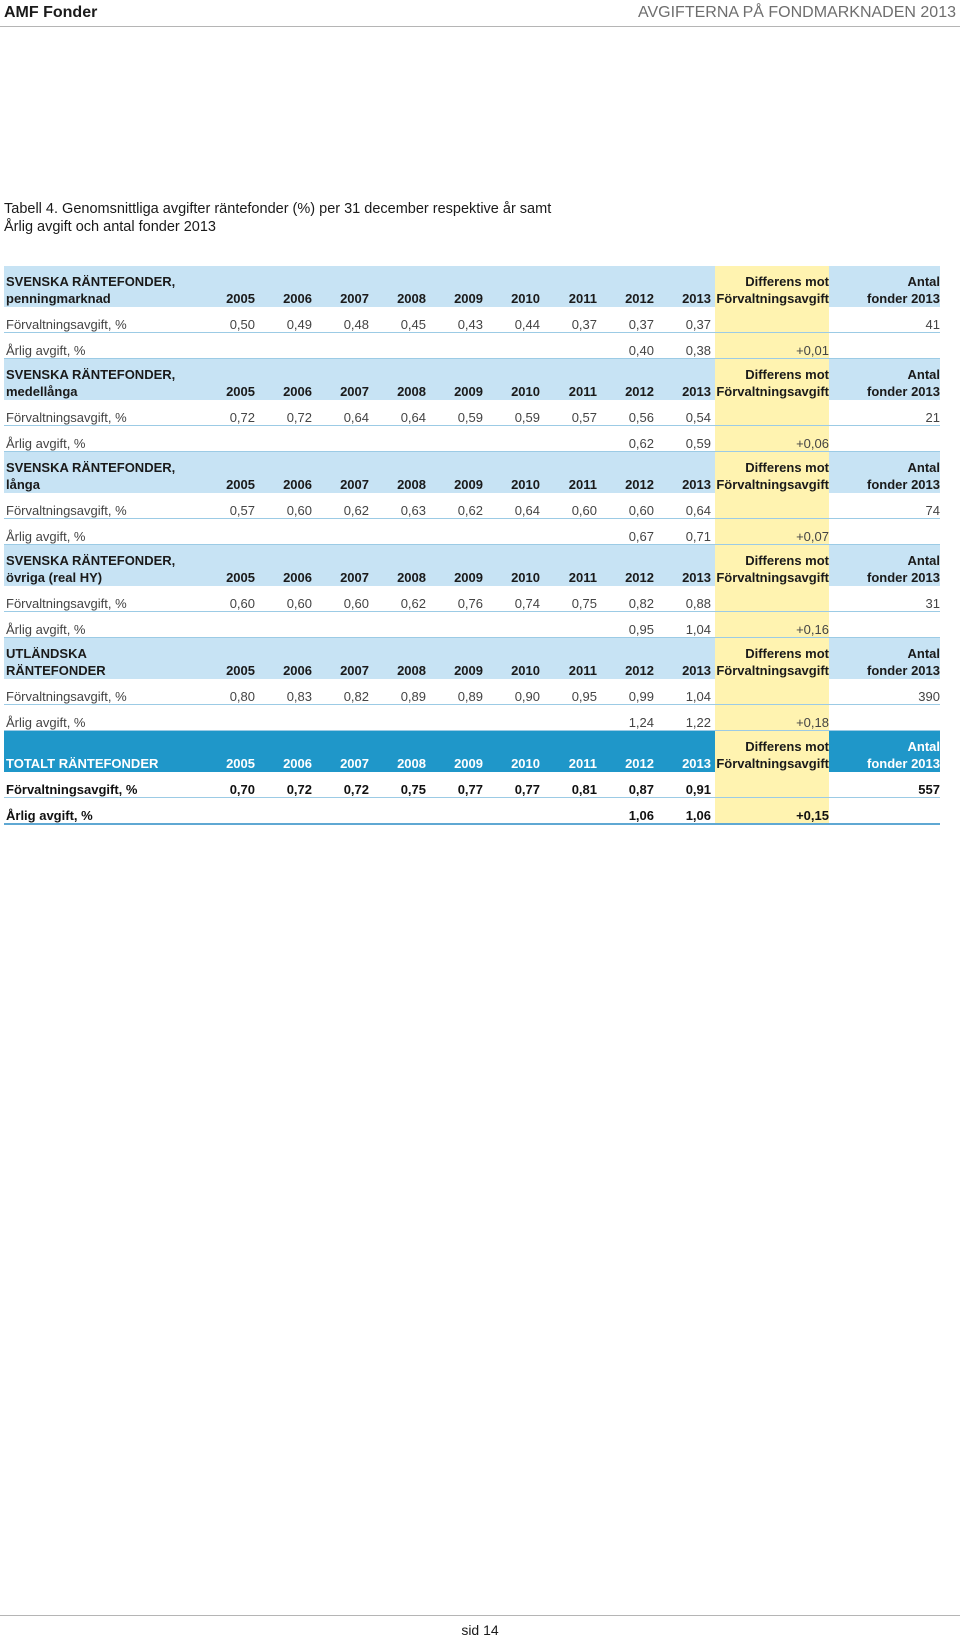  Describe the element at coordinates (54, 577) in the screenshot. I see `section-title-line-2: övriga (real HY)` at that location.